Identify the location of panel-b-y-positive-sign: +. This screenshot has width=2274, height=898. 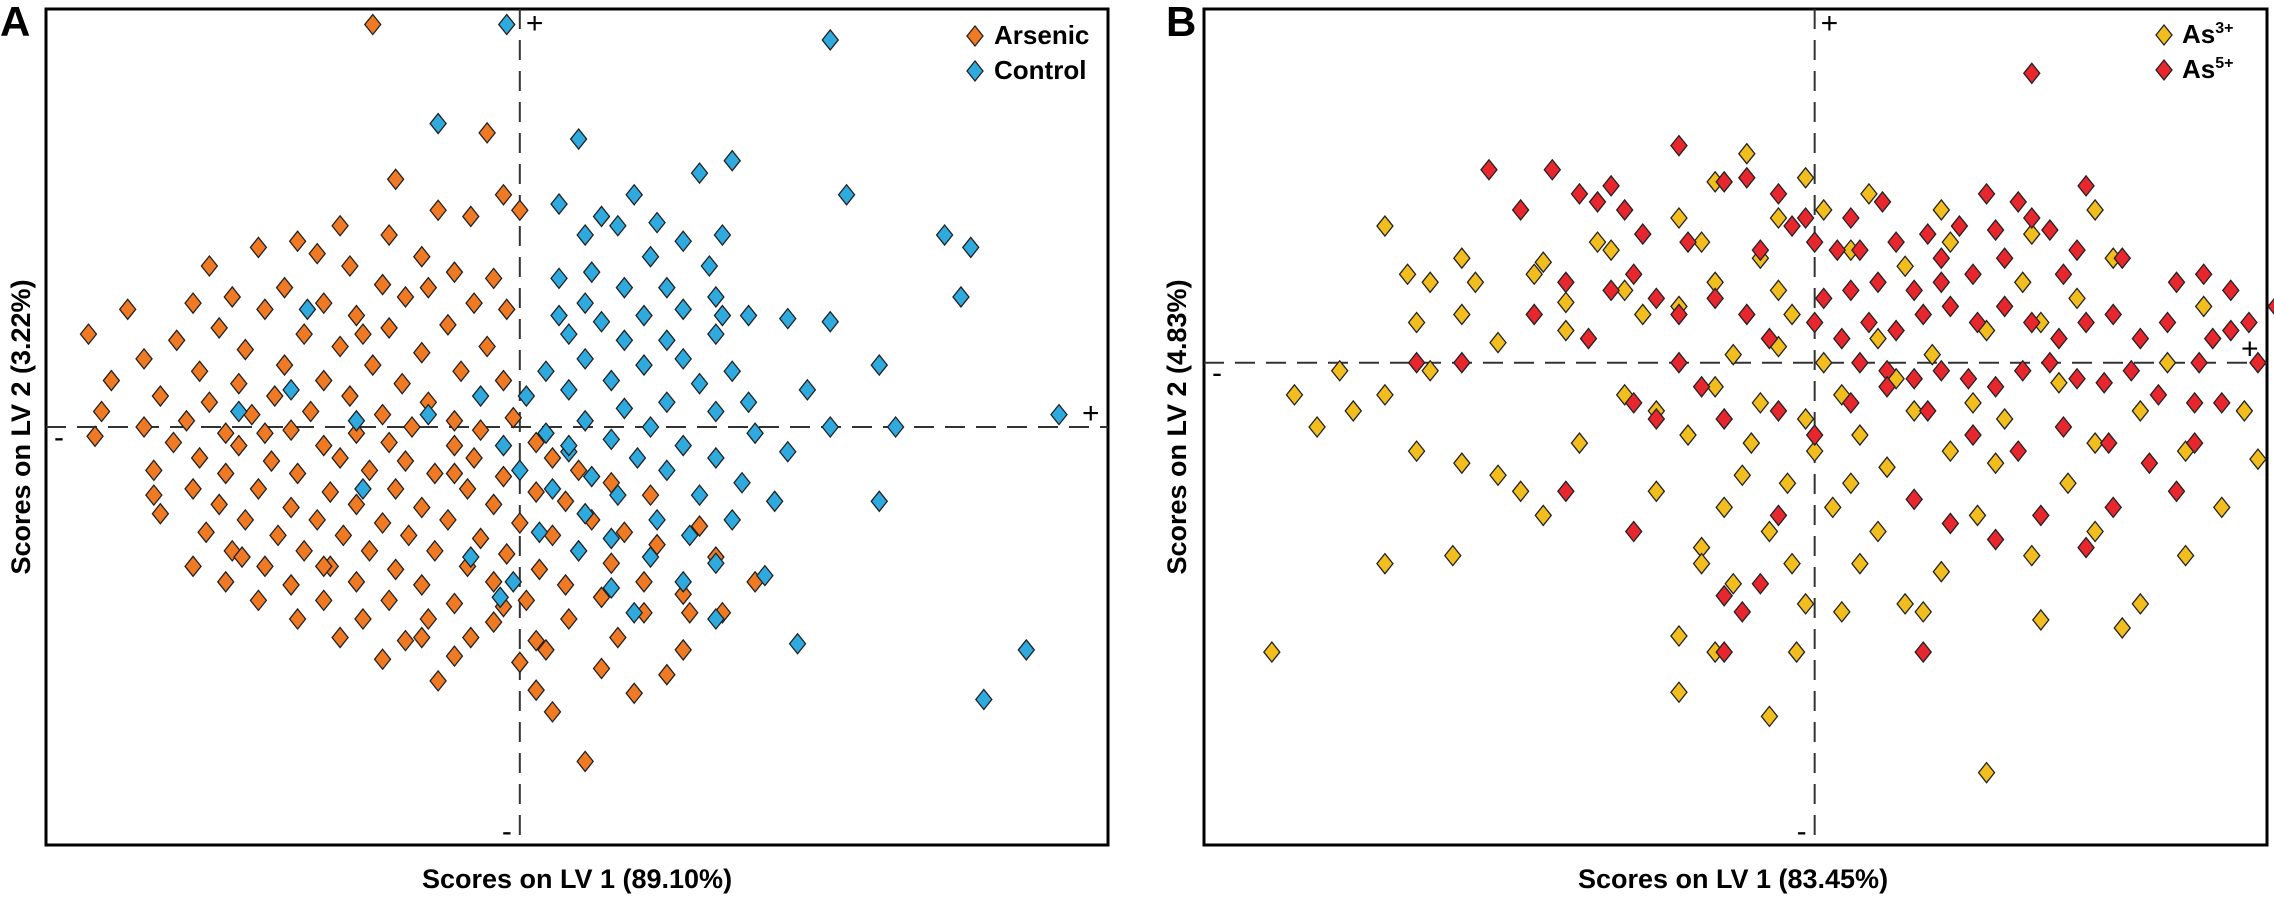
(1830, 23).